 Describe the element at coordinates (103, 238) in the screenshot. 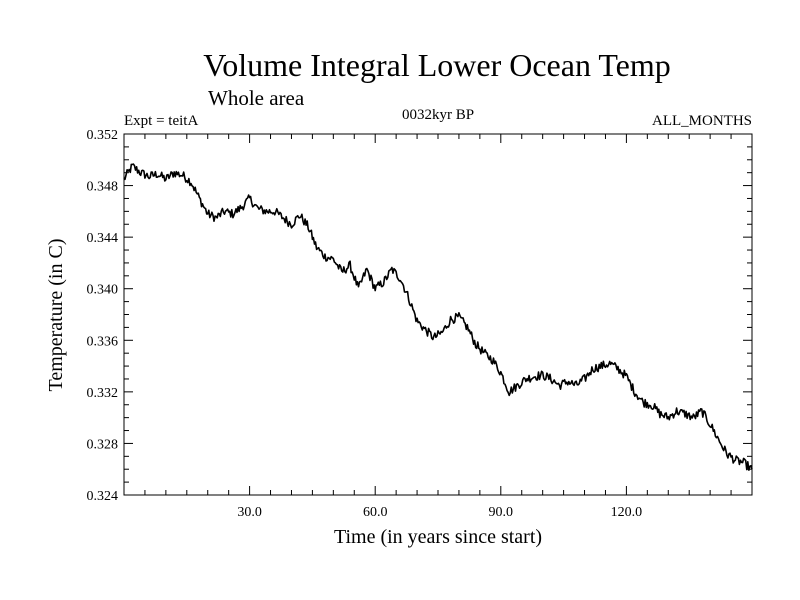

I see `y-tick-label: 0.344` at that location.